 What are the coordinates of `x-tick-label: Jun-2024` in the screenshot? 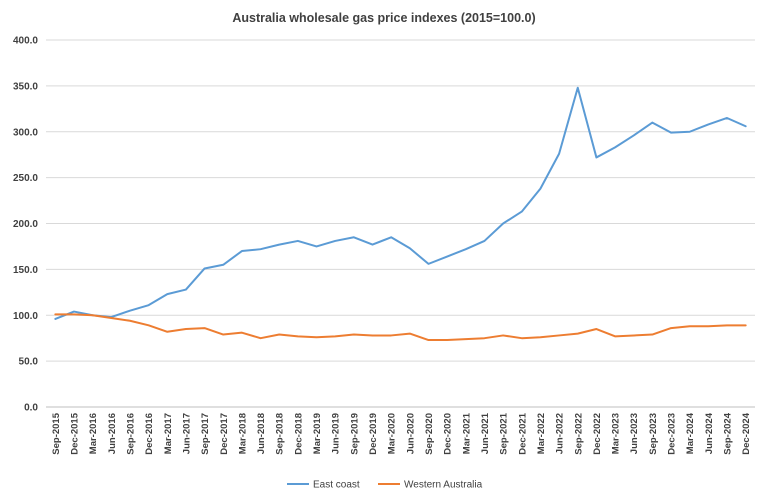 It's located at (709, 433).